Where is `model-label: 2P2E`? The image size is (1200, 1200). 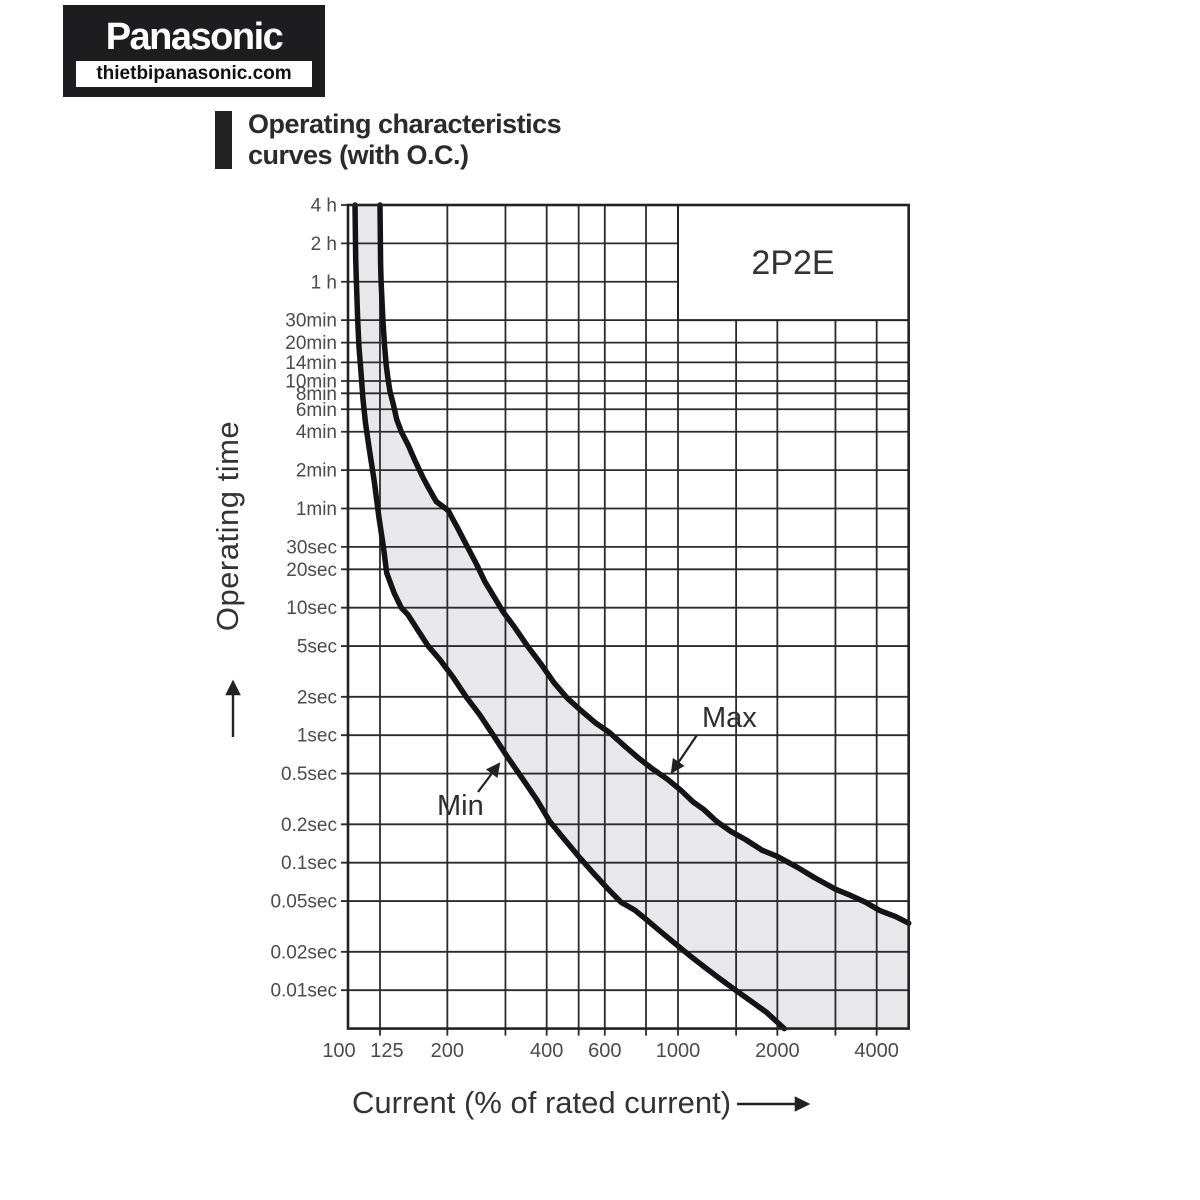 model-label: 2P2E is located at coordinates (792, 263).